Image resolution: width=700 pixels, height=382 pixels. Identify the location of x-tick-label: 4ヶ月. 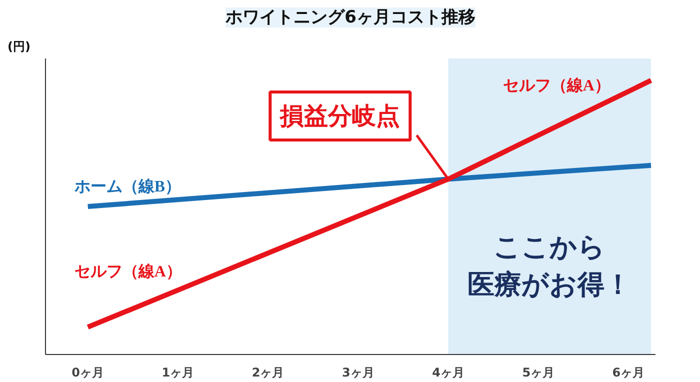
(448, 373).